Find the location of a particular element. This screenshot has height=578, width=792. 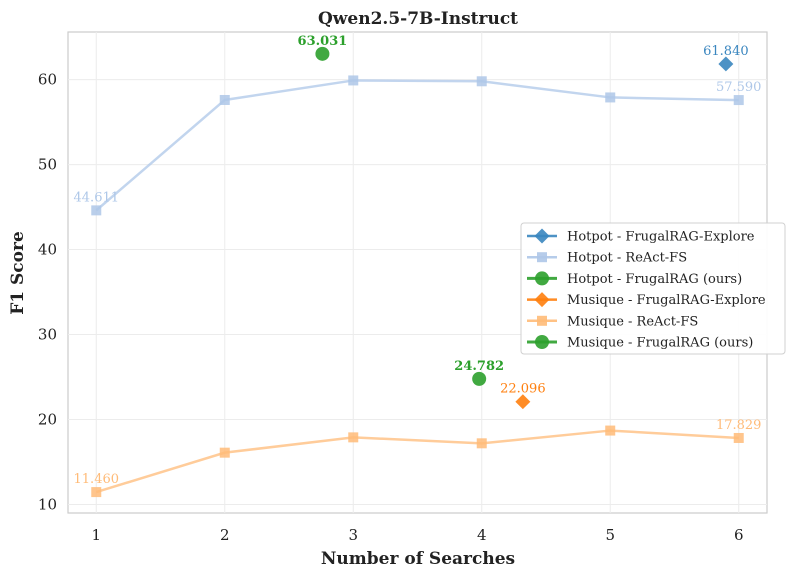

legend-label: Musique - FrugalRAG (ours) is located at coordinates (660, 343).